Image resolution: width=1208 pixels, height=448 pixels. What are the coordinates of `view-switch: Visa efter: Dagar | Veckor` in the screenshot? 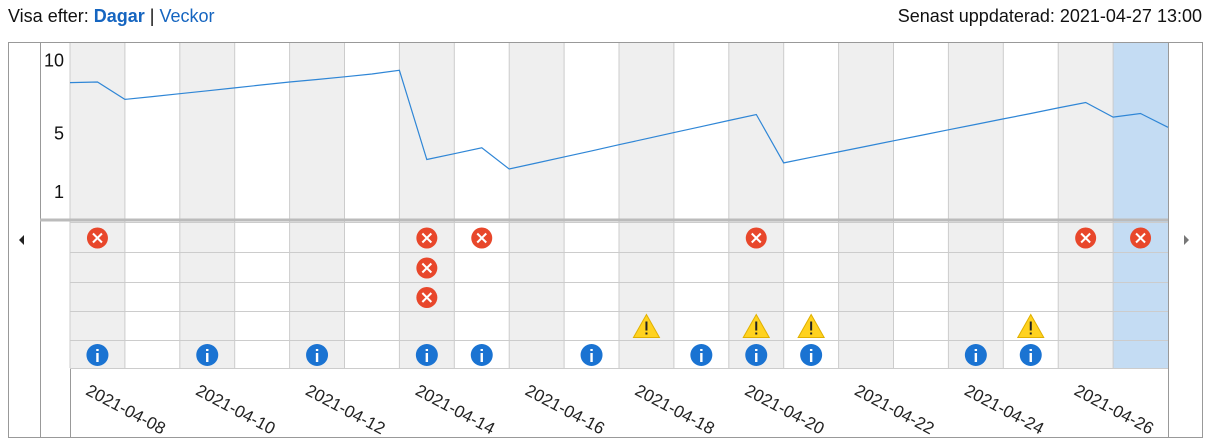 It's located at (111, 16).